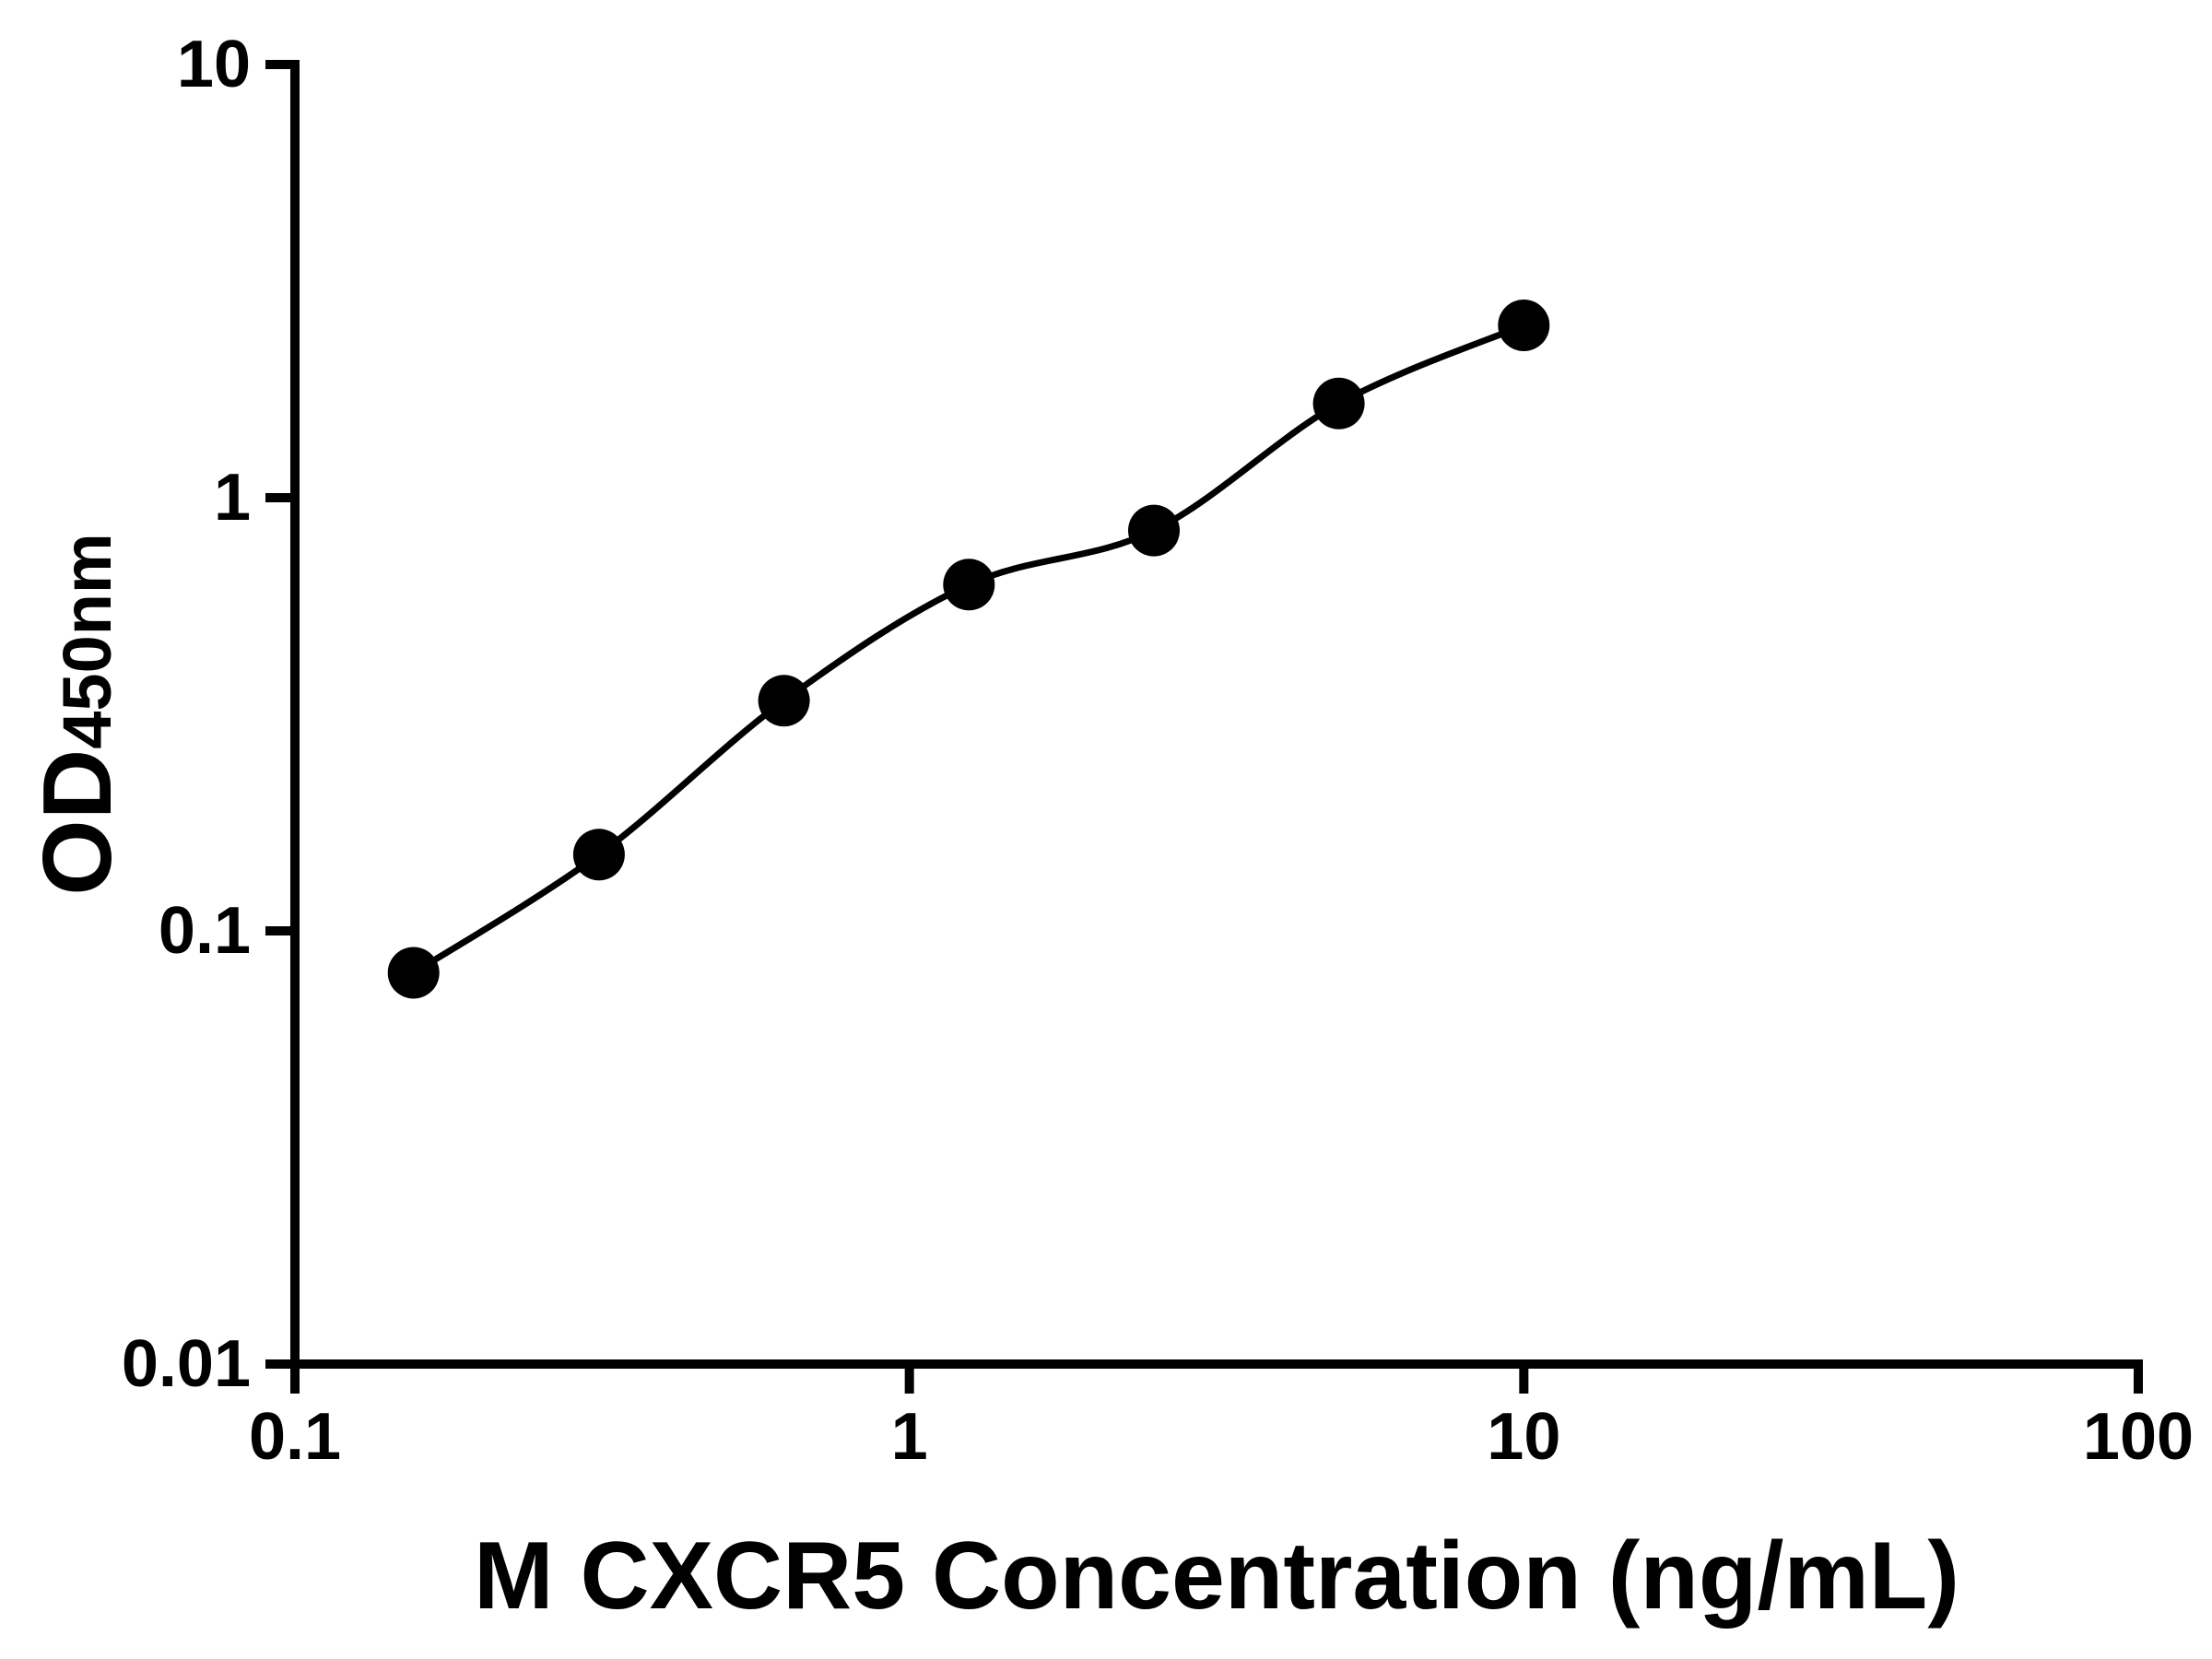 This screenshot has height=1659, width=2212. I want to click on x-axis-tick-label: 10, so click(1523, 1437).